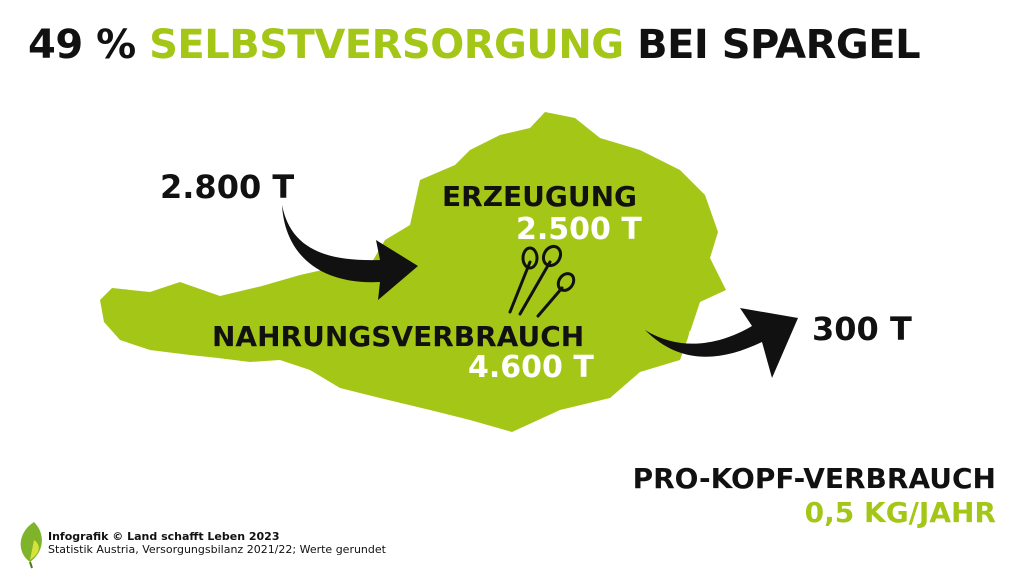  Describe the element at coordinates (814, 478) in the screenshot. I see `per-capita-label: PRO-KOPF-VERBRAUCH` at that location.